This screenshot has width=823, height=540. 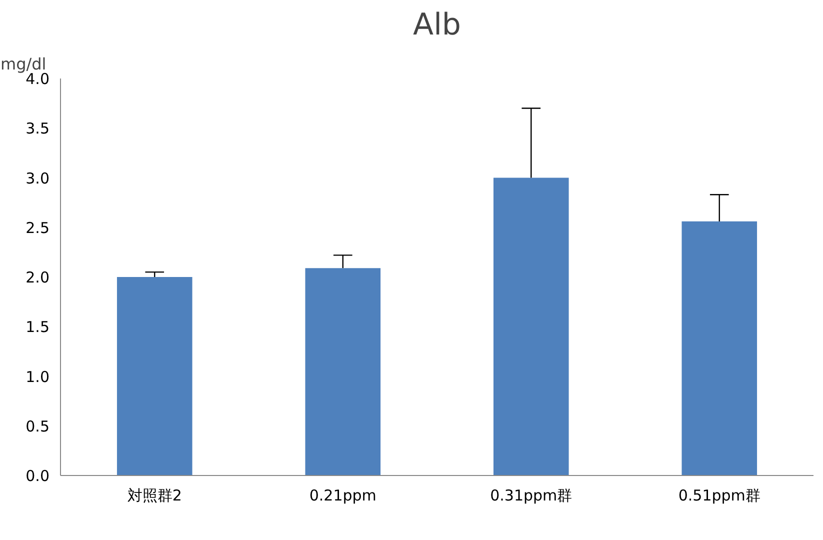 What do you see at coordinates (437, 25) in the screenshot?
I see `chart-title: Alb` at bounding box center [437, 25].